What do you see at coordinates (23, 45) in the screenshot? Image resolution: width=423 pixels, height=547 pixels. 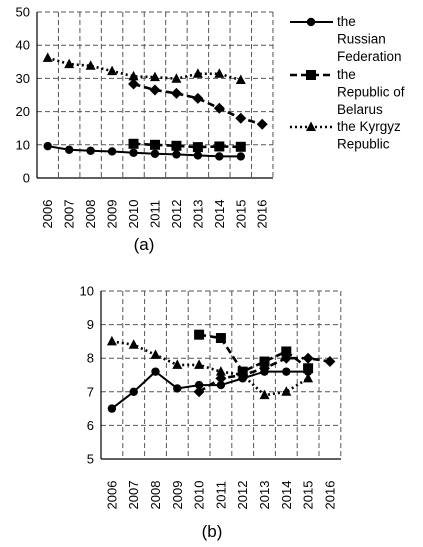 I see `y-tick-label: 40` at bounding box center [23, 45].